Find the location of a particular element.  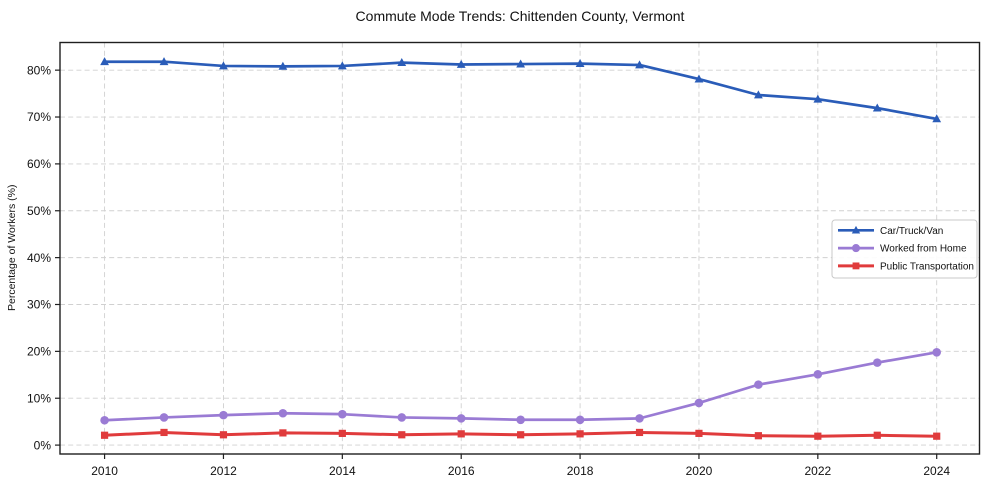

legend-label: Car/Truck/Van is located at coordinates (911, 231).